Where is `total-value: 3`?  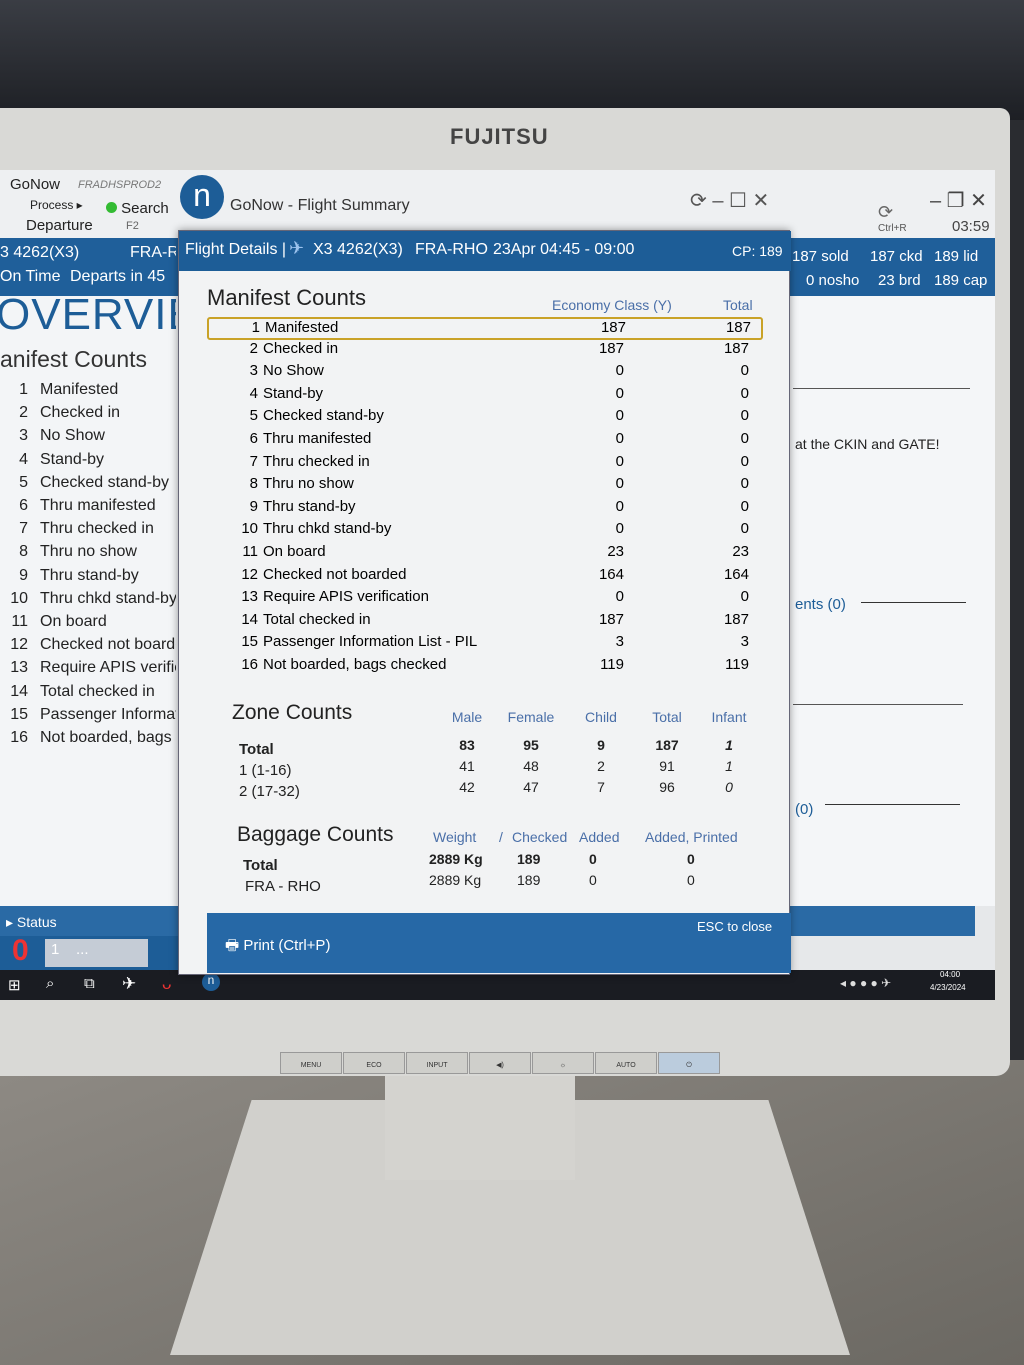
total-value: 3 is located at coordinates (744, 642).